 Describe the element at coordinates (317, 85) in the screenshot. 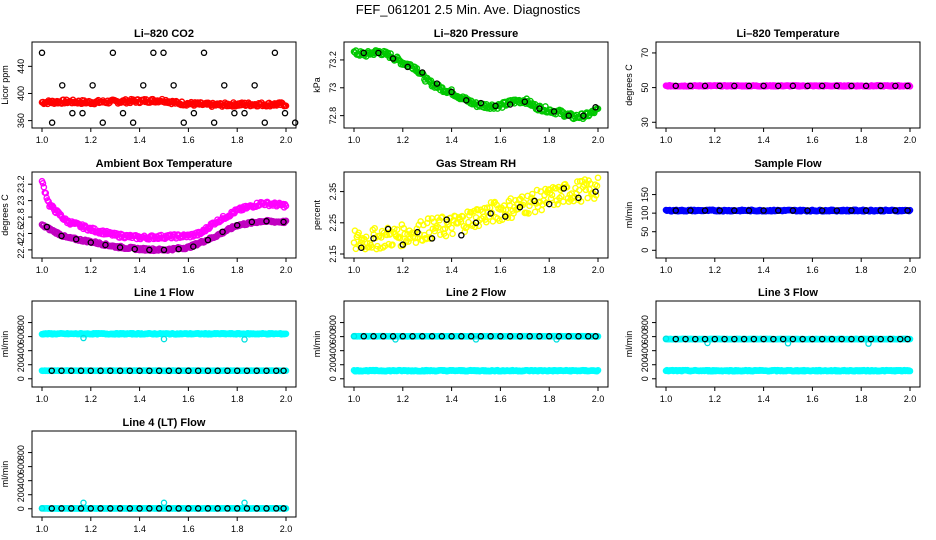

I see `y-axis-label: kPa` at that location.